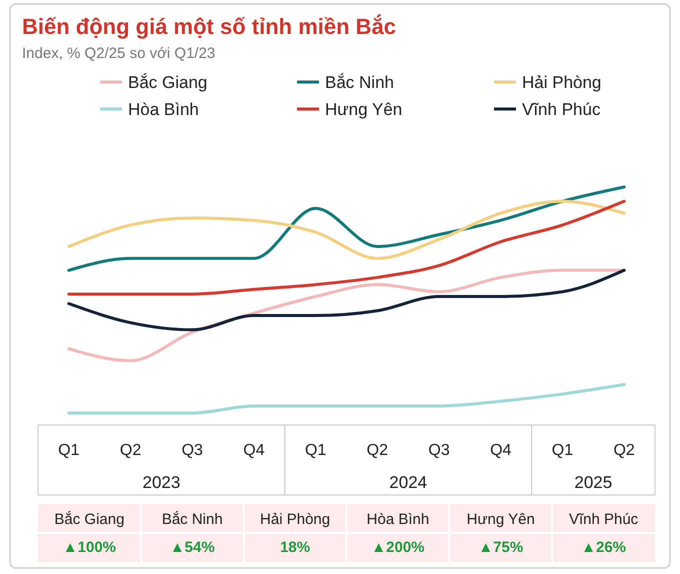  What do you see at coordinates (295, 519) in the screenshot?
I see `text: Hải Phòng` at bounding box center [295, 519].